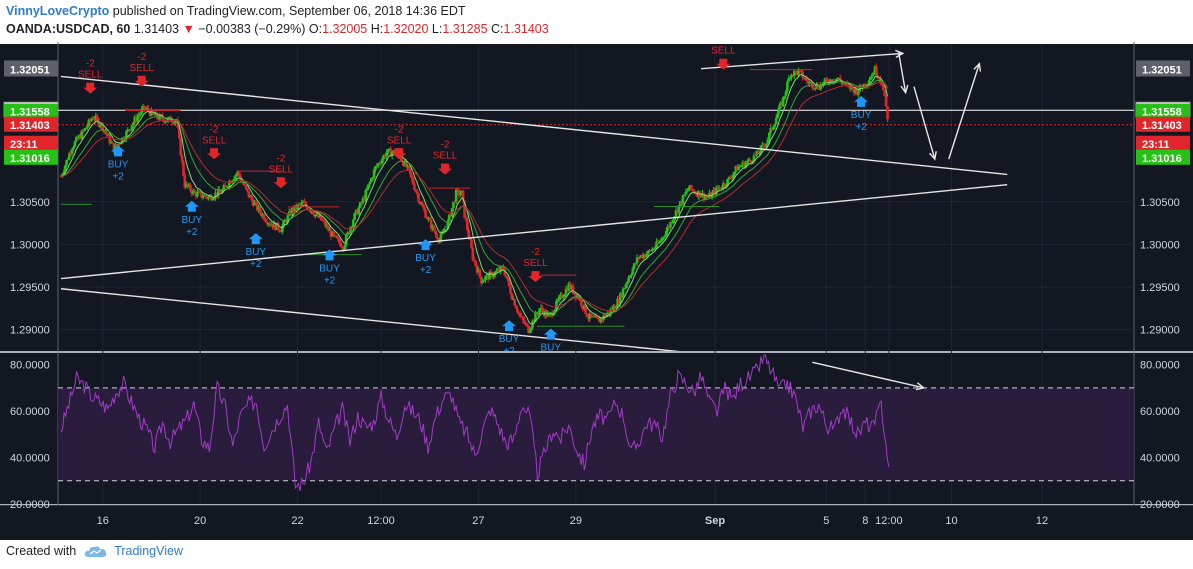 Image resolution: width=1193 pixels, height=569 pixels. Describe the element at coordinates (30, 203) in the screenshot. I see `price-tick-label-left: 1.30500` at that location.